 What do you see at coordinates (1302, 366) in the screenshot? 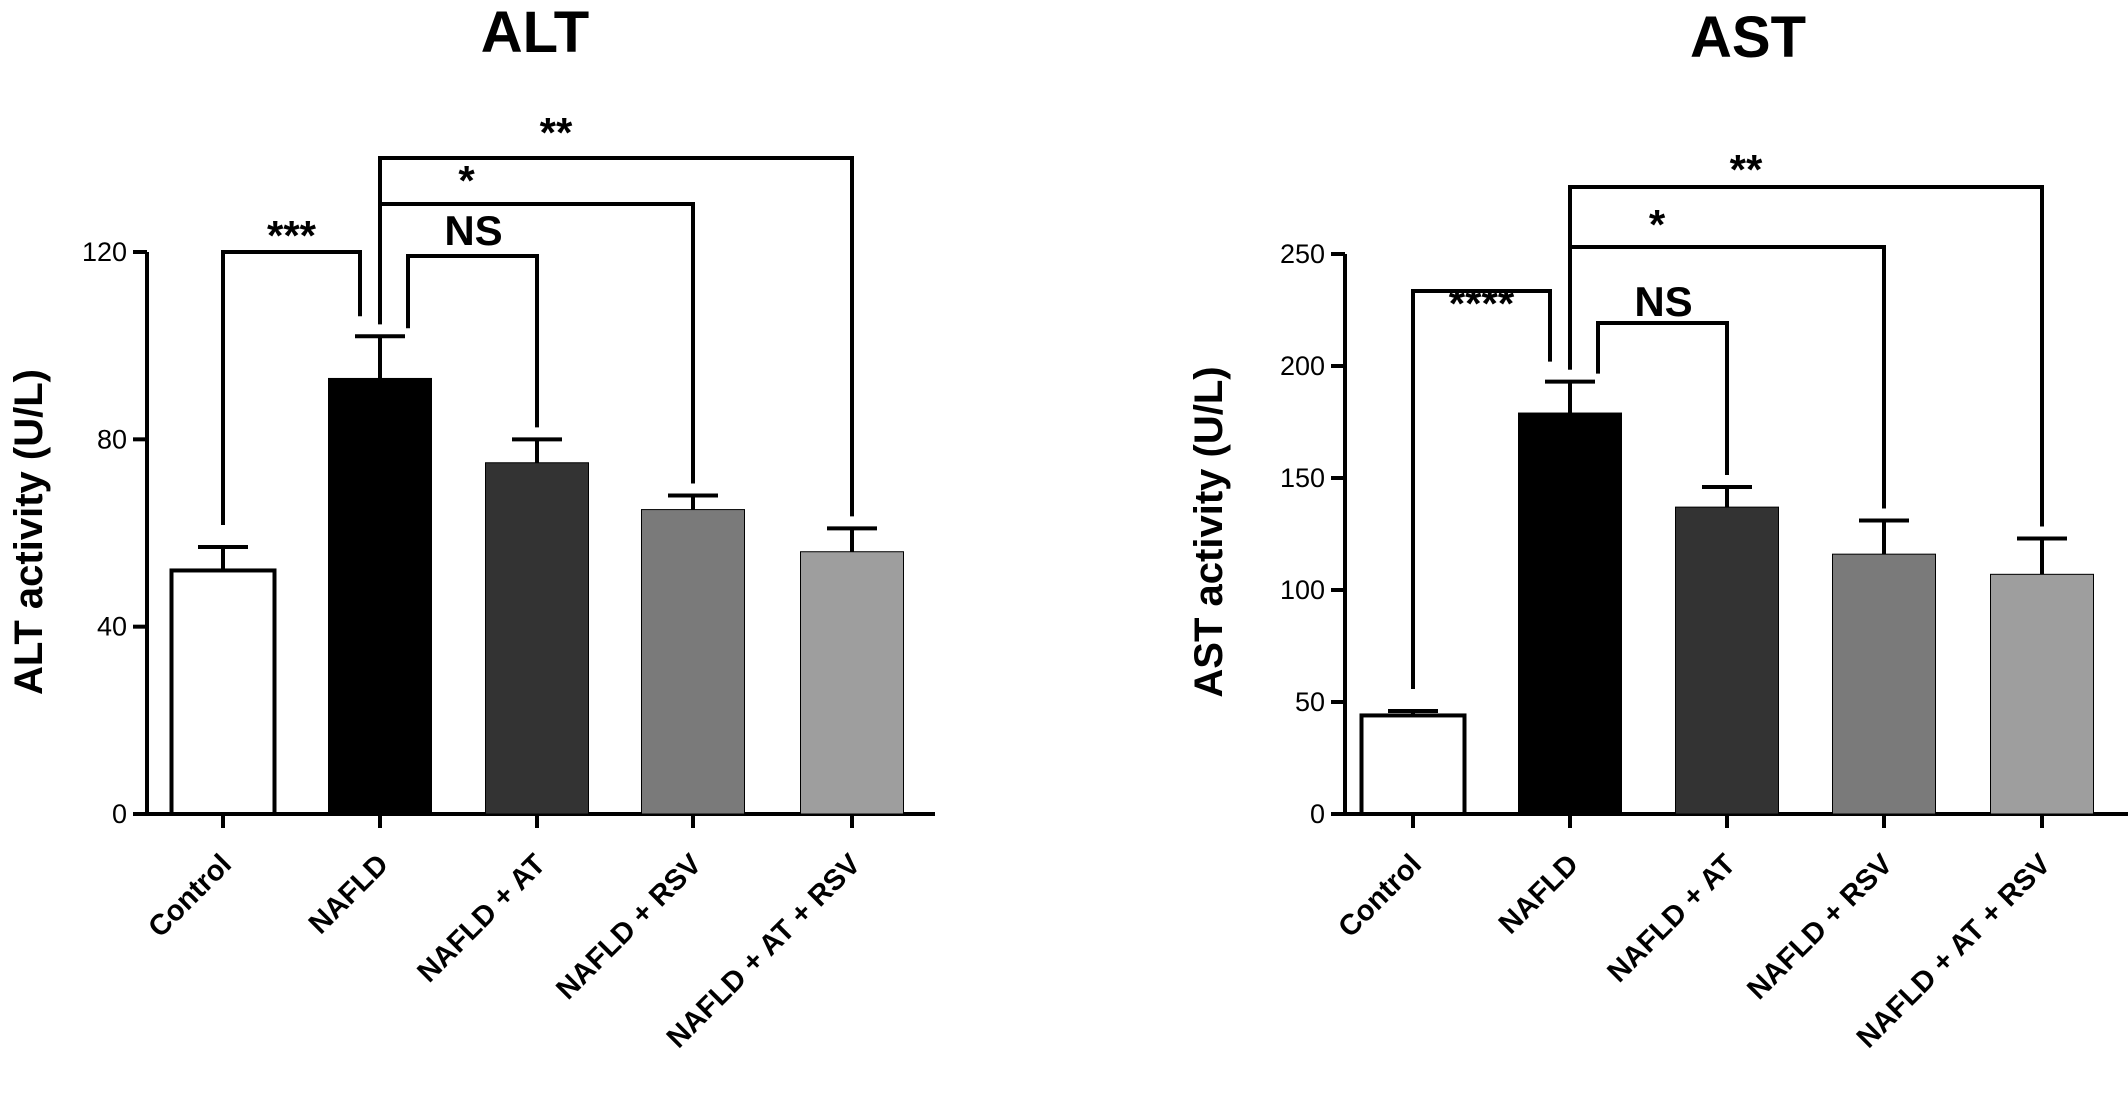
I see `y-tick-label: 200` at bounding box center [1302, 366].